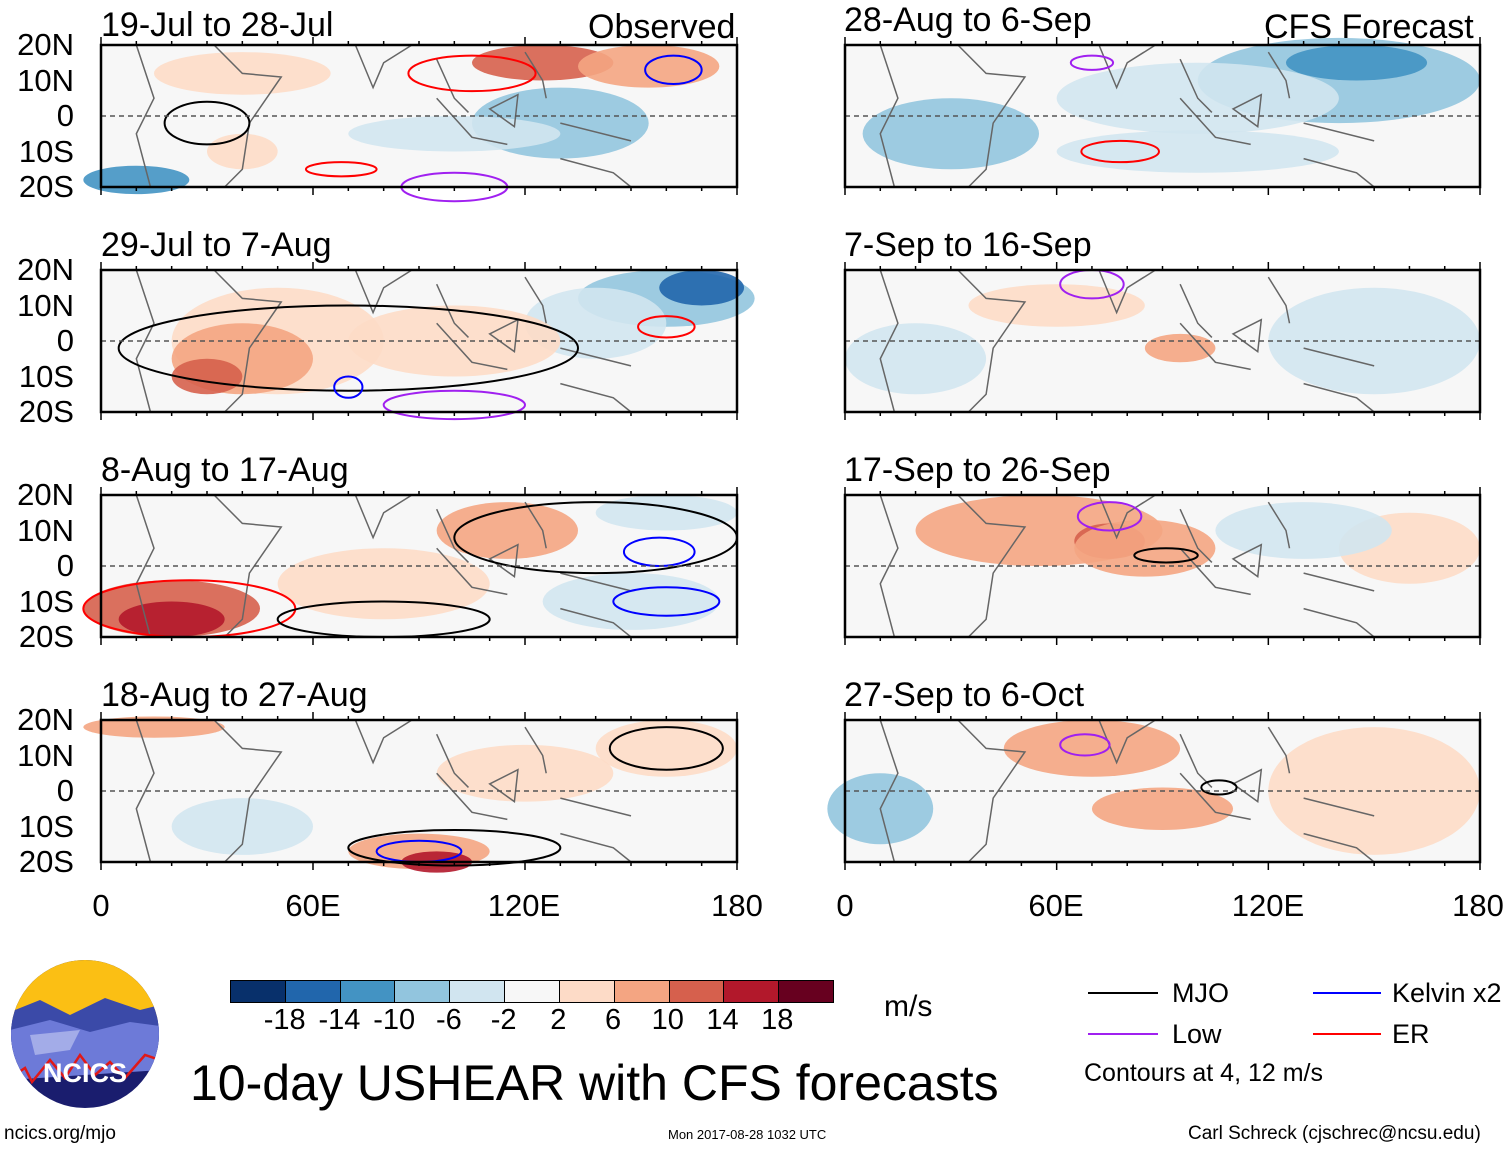 The width and height of the screenshot is (1510, 1149). I want to click on colorbar-tick-label: 10, so click(667, 1020).